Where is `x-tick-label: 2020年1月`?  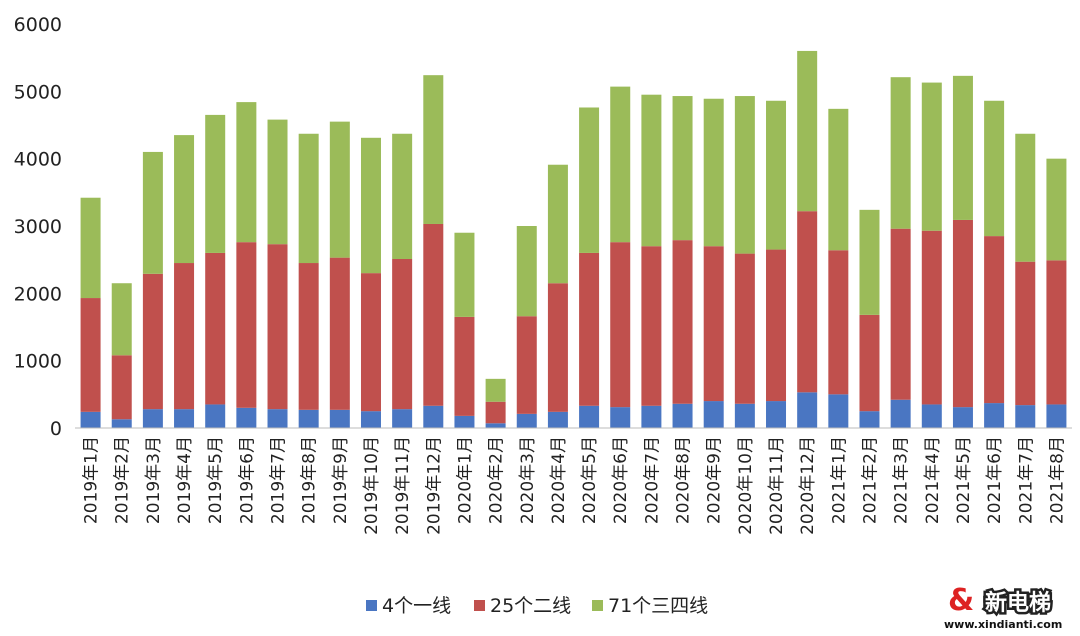 x-tick-label: 2020年1月 is located at coordinates (465, 480).